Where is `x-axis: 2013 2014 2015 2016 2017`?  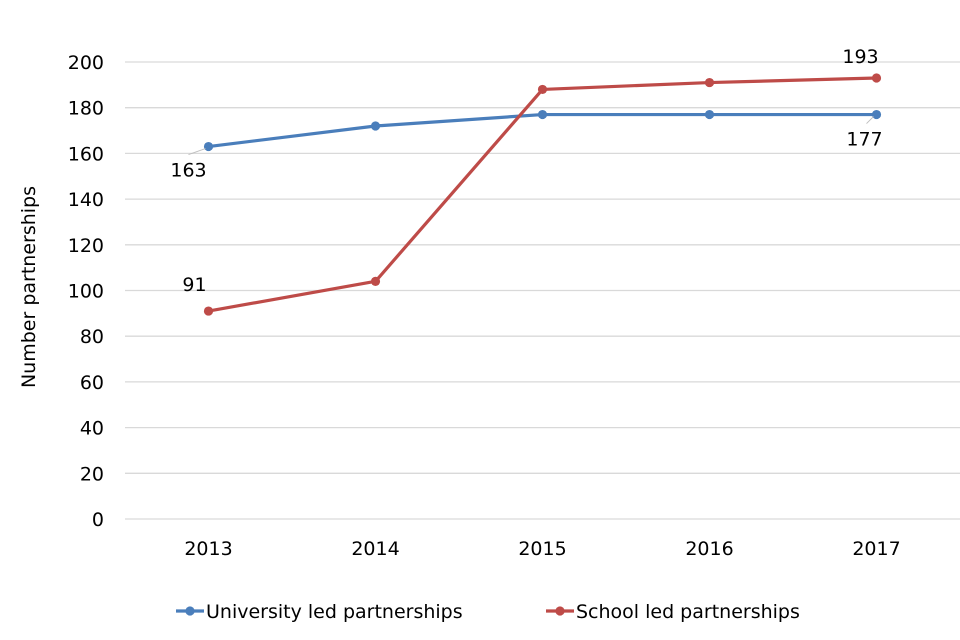 x-axis: 2013 2014 2015 2016 2017 is located at coordinates (542, 549).